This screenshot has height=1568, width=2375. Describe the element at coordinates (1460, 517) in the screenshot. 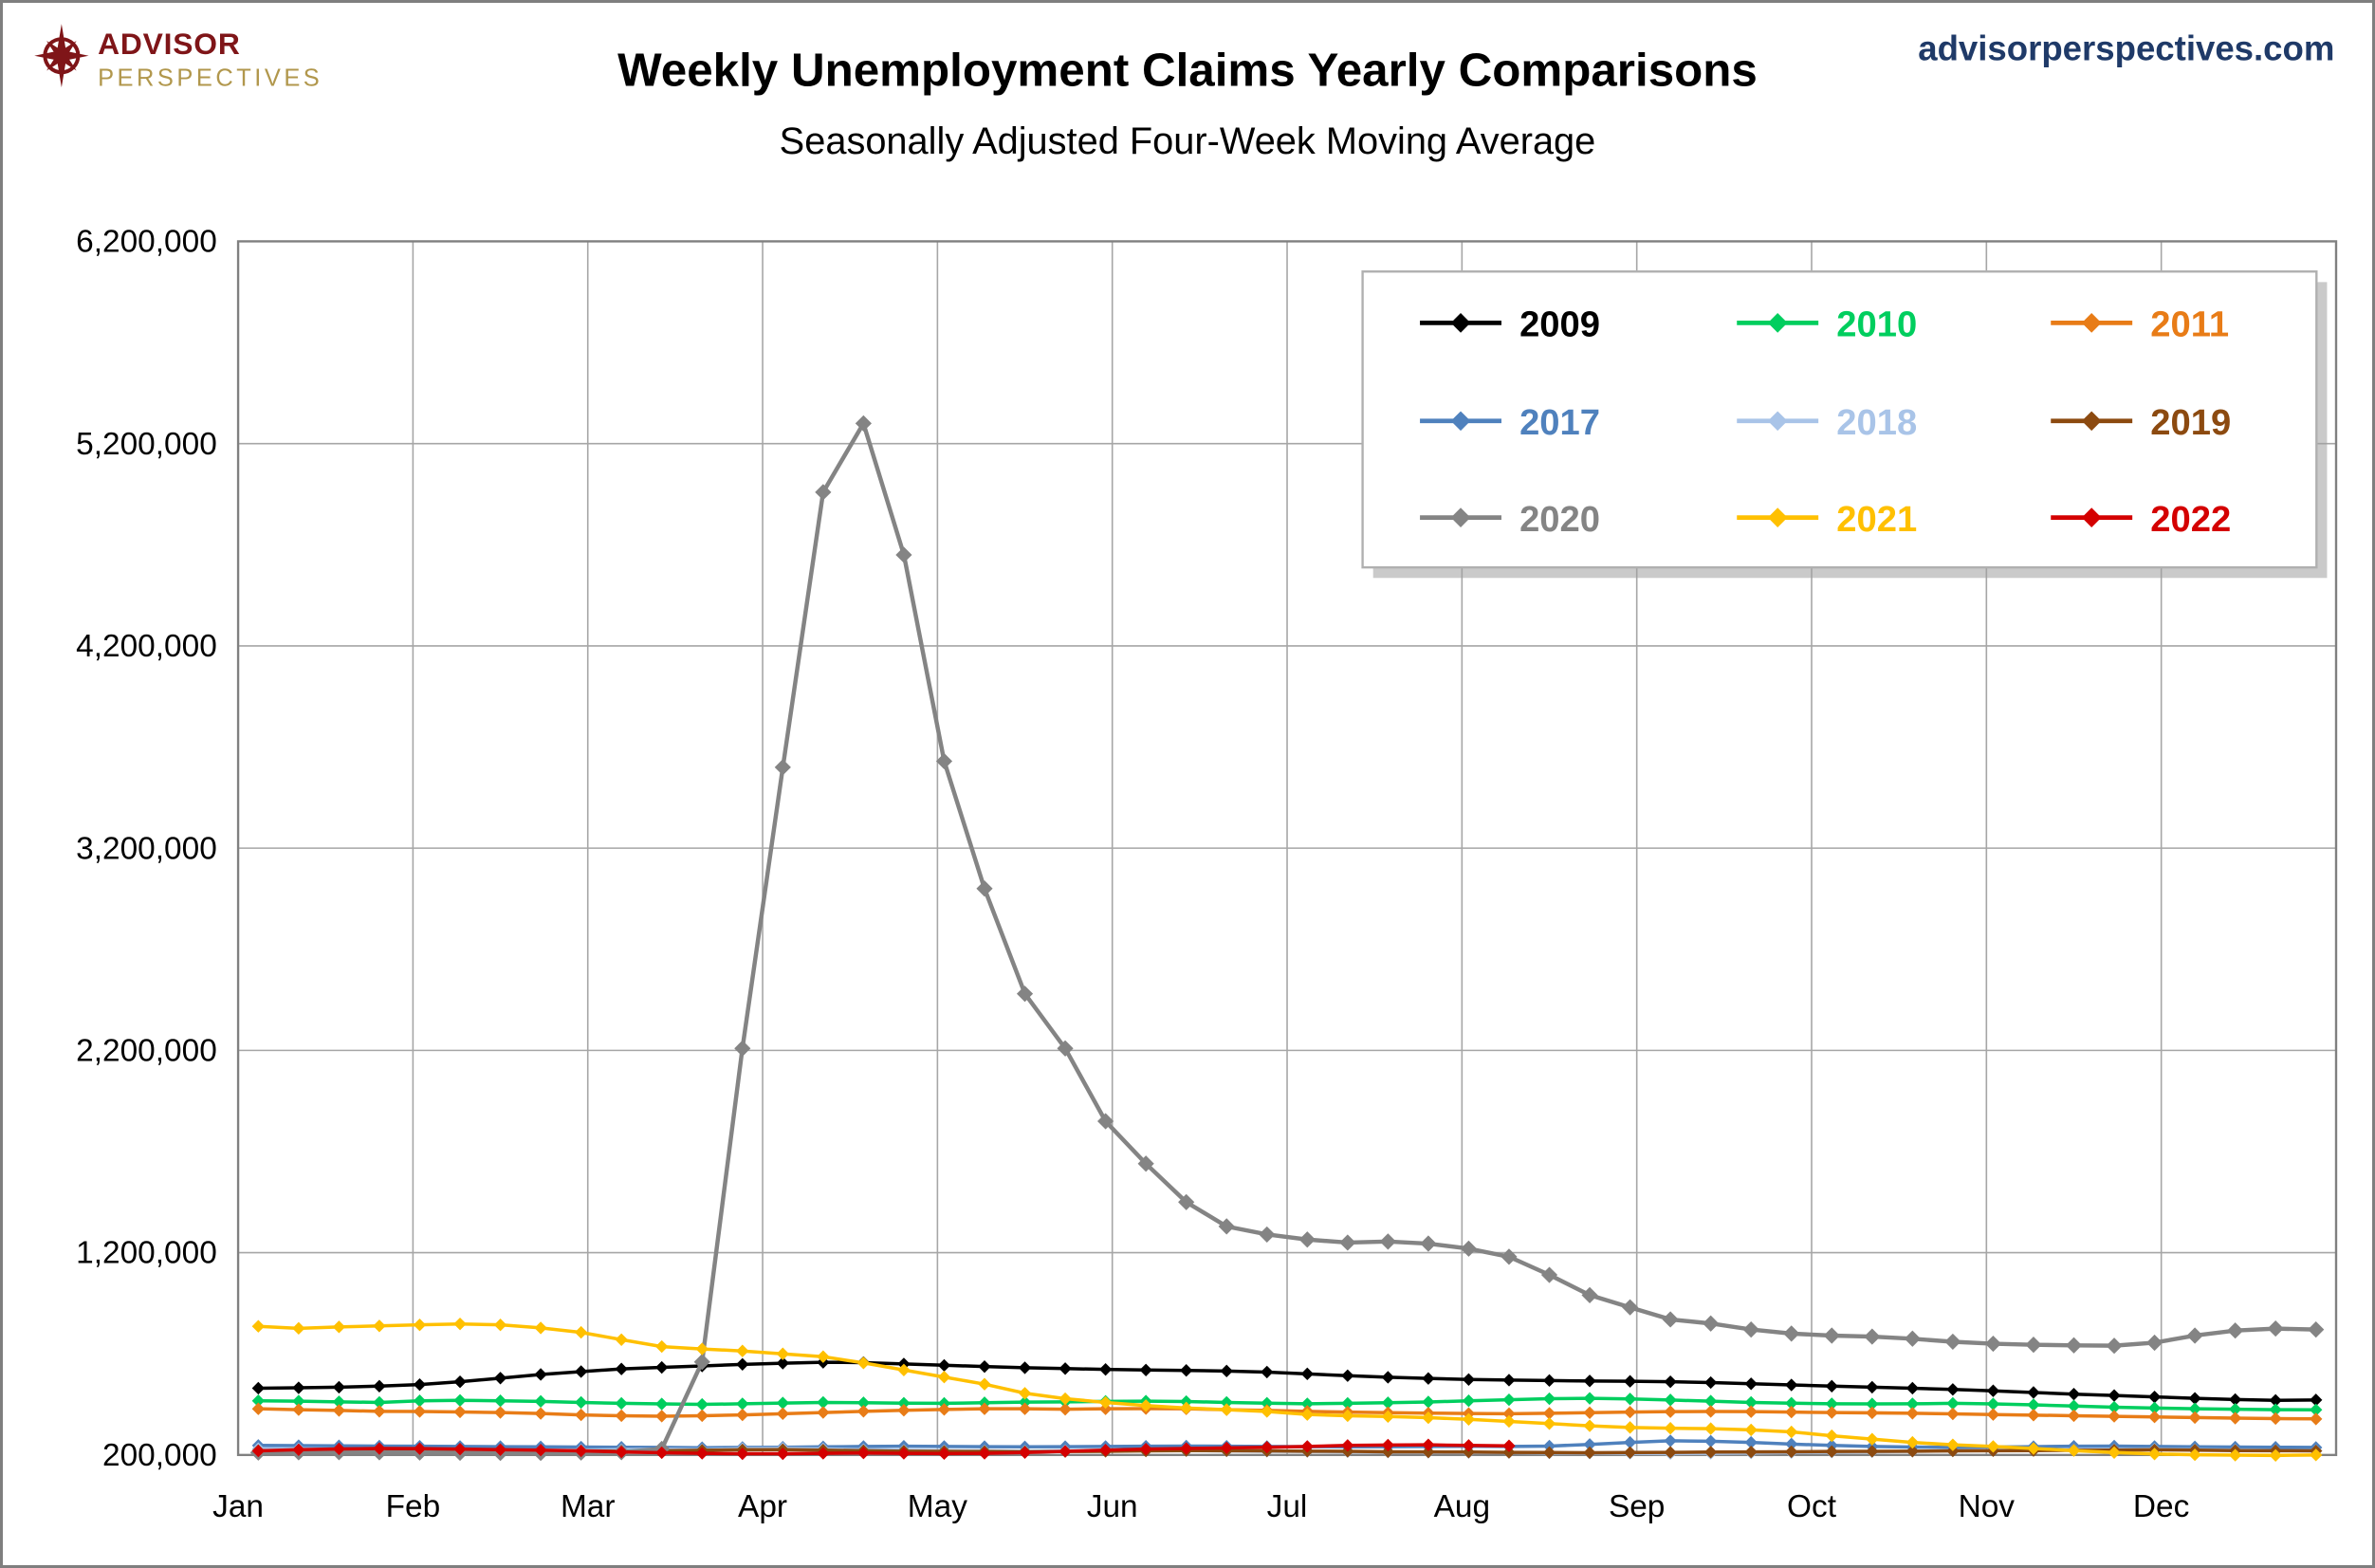

I see `legend-marker-2020` at that location.